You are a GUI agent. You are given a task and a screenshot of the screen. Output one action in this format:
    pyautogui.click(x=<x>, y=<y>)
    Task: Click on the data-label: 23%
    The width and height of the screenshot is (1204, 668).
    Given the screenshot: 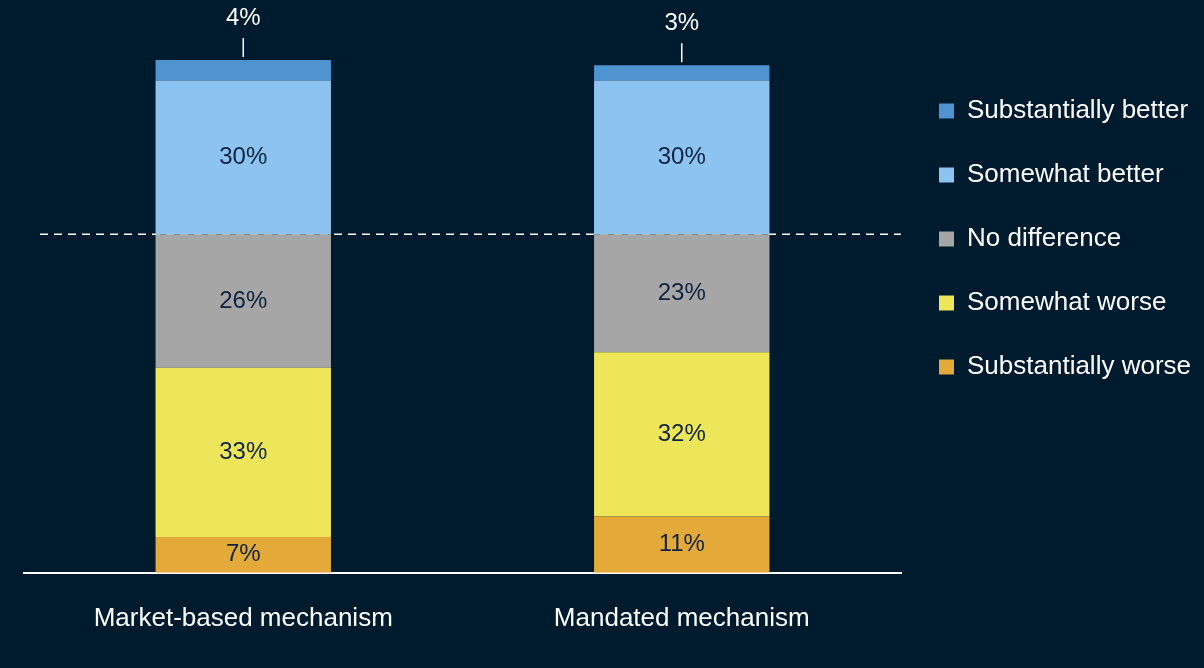 What is the action you would take?
    pyautogui.click(x=681, y=291)
    